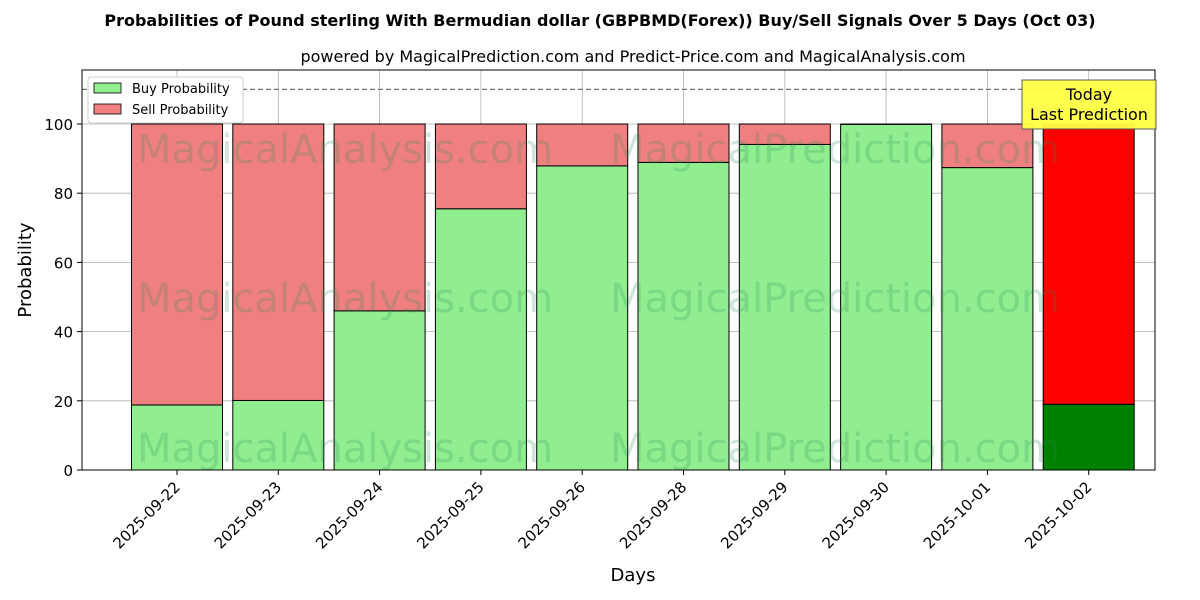  I want to click on y-tick-label: 0, so click(68, 471).